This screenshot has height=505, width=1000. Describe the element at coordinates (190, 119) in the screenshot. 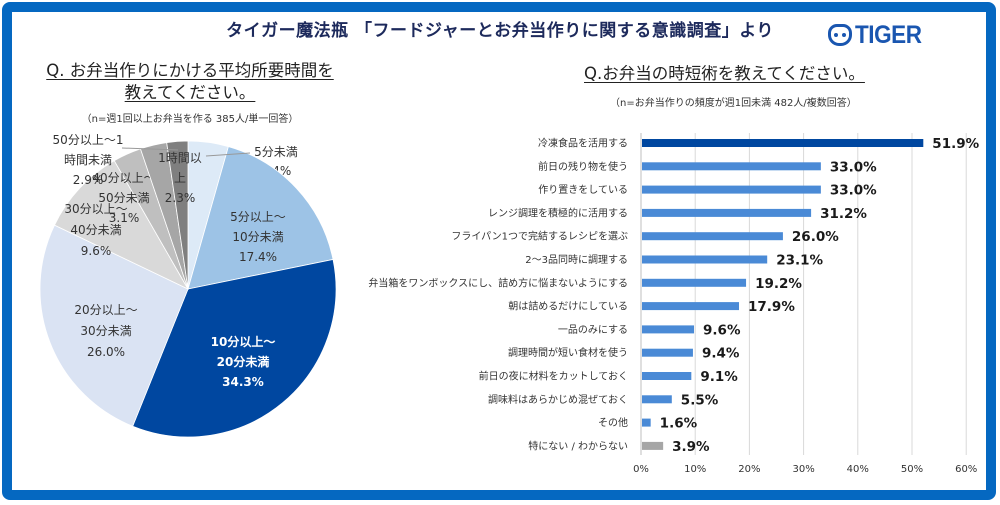

I see `pie-chart-subtitle: （n=週1回以上お弁当を作る 385人/単一回答）` at that location.